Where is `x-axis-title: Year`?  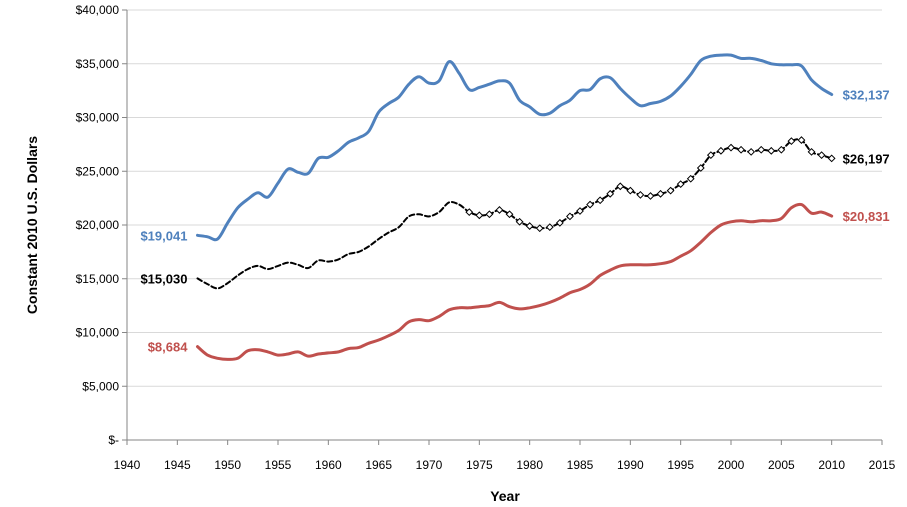
x-axis-title: Year is located at coordinates (505, 496).